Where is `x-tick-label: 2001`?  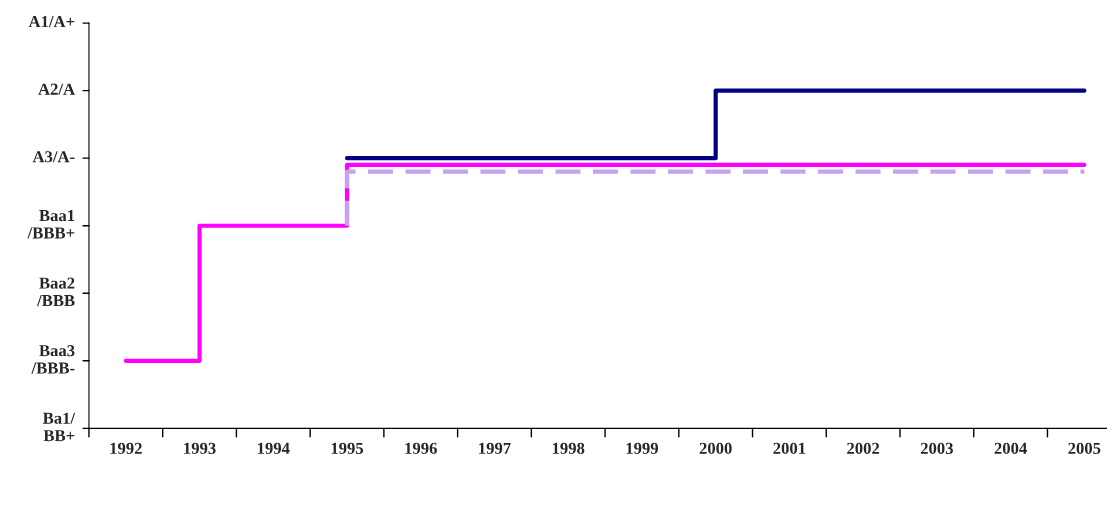
x-tick-label: 2001 is located at coordinates (789, 448).